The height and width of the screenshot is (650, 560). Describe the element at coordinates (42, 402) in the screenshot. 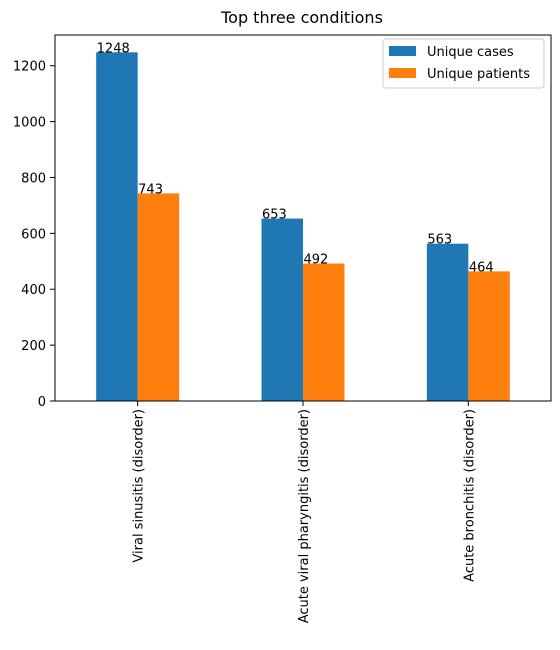

I see `y-tick-label: 0` at that location.